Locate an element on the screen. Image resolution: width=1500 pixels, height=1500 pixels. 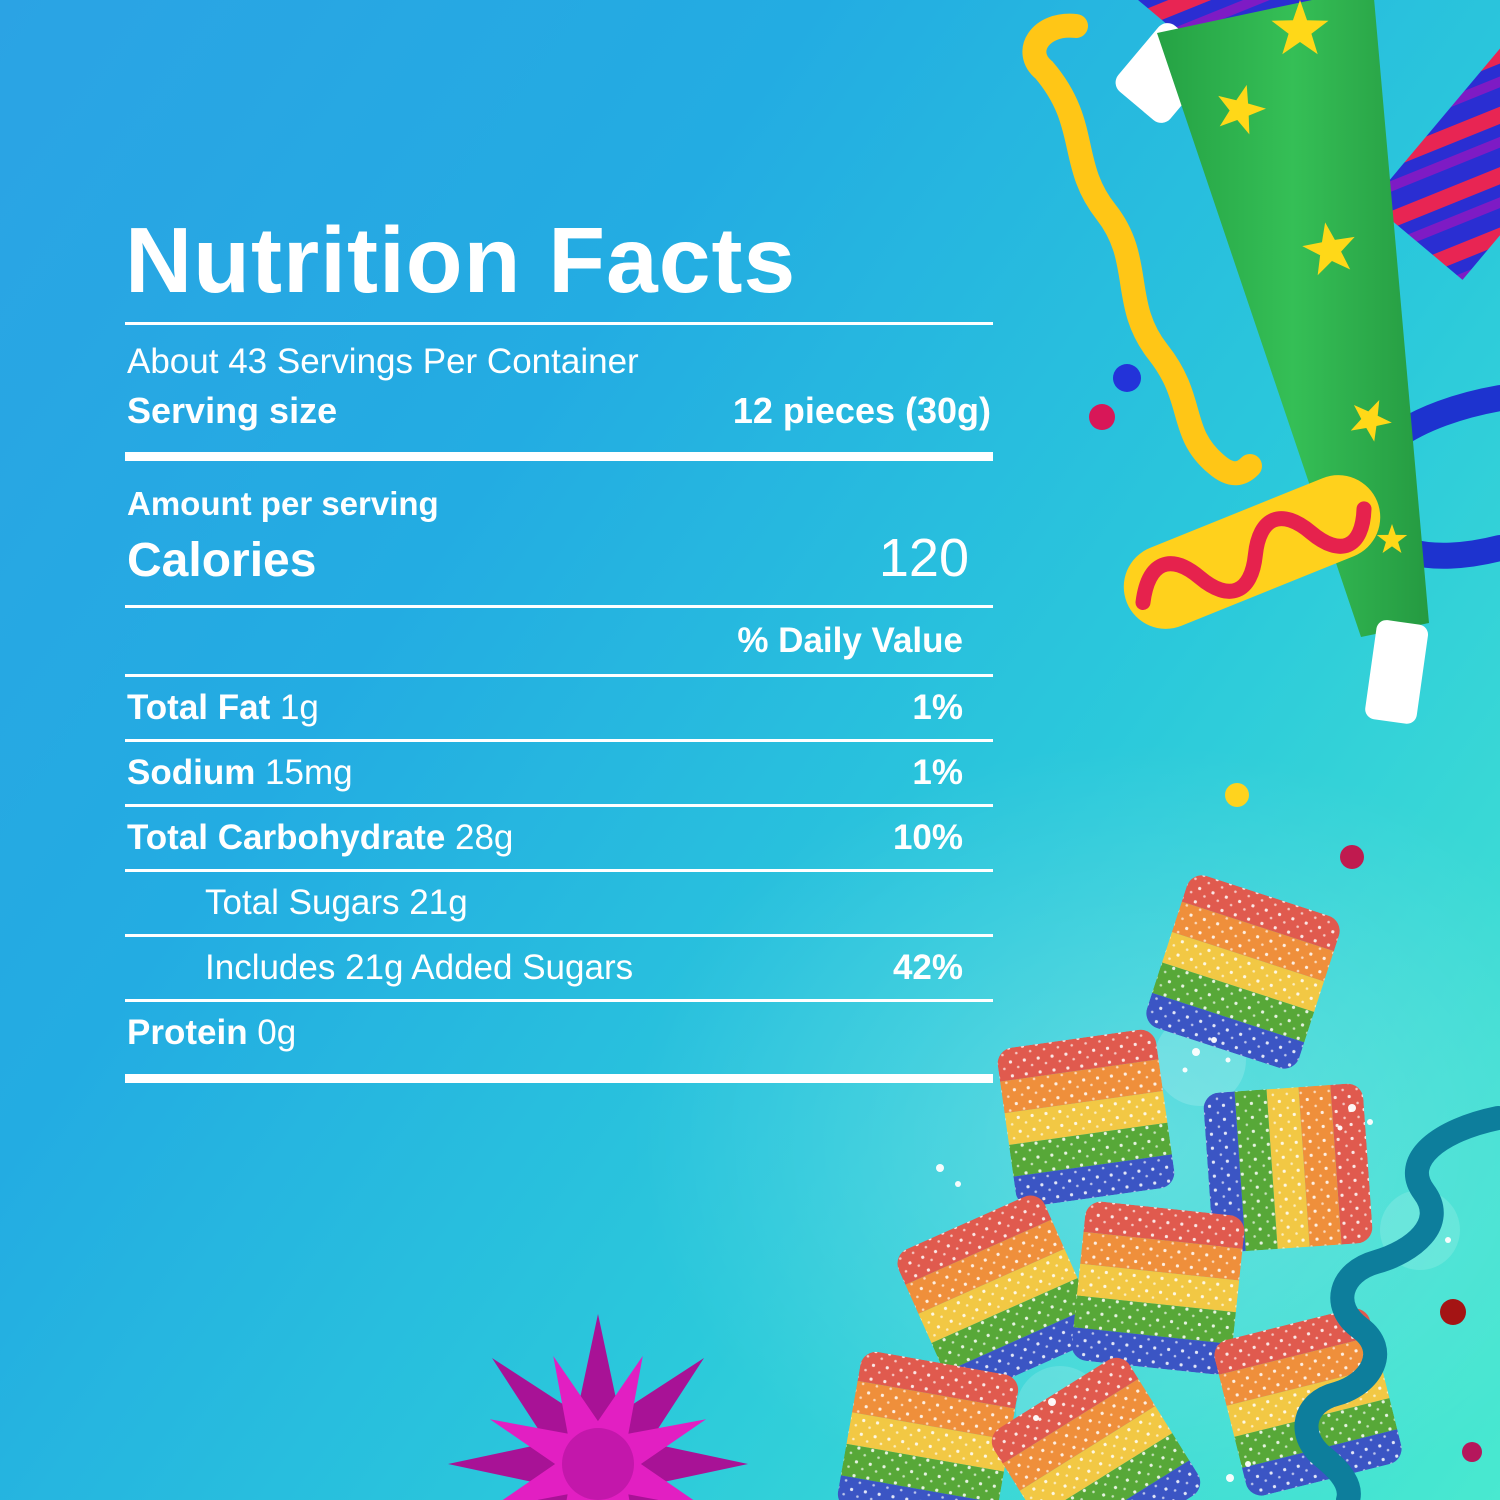
amount-per-serving-label: Amount per serving is located at coordinates (283, 503).